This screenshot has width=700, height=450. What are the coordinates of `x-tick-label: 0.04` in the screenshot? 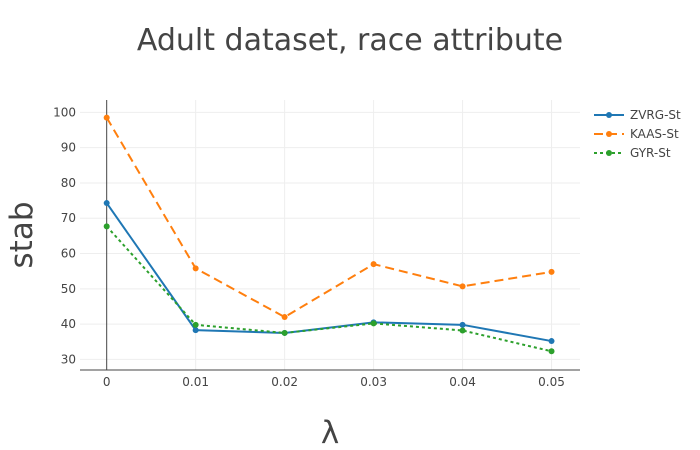 It's located at (462, 382).